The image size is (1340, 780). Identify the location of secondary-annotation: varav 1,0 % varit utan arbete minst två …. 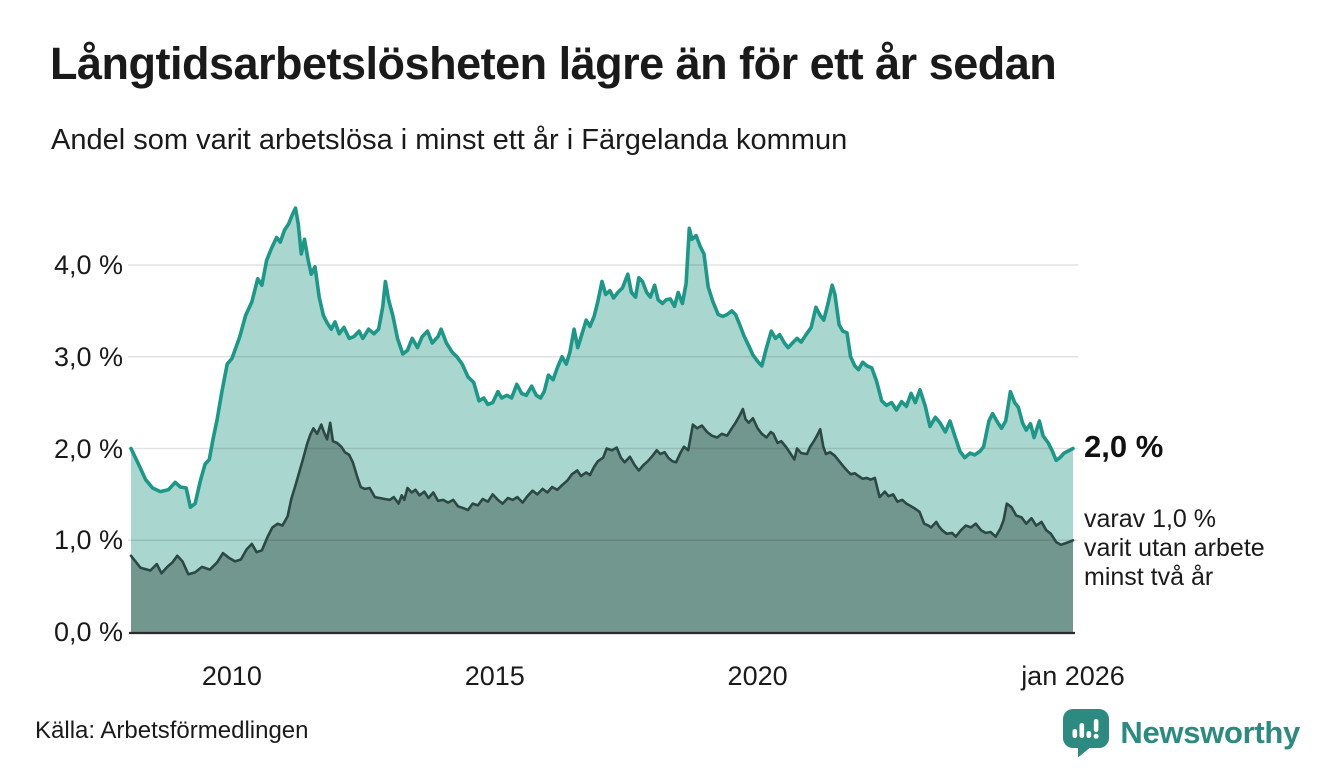
(1174, 548).